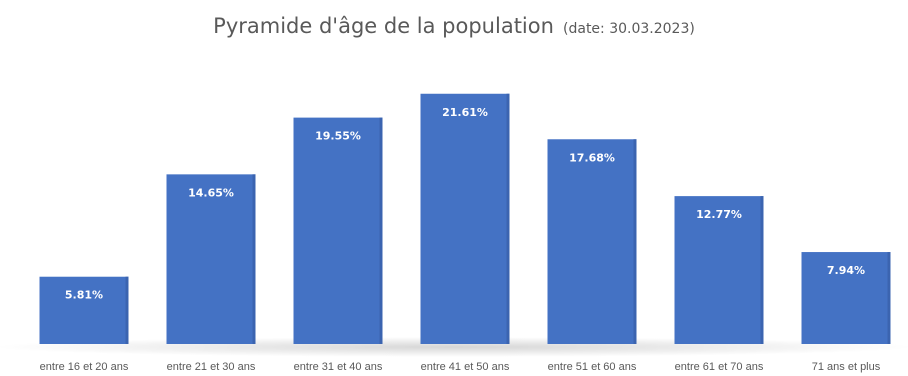 The width and height of the screenshot is (908, 376). Describe the element at coordinates (629, 29) in the screenshot. I see `chart-subtitle: (date: 30.03.2023)` at that location.